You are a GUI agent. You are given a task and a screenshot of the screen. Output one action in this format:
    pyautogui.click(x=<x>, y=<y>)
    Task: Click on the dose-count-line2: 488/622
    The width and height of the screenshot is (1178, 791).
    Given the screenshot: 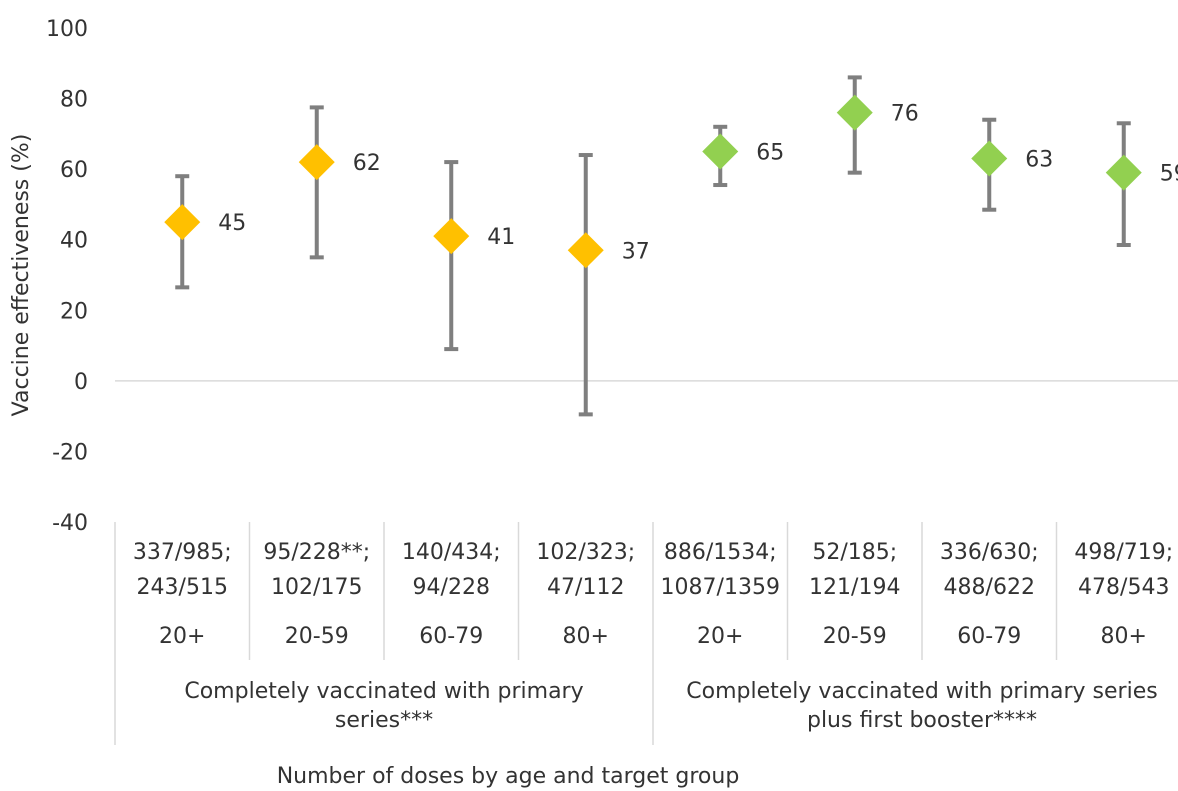 What is the action you would take?
    pyautogui.click(x=989, y=587)
    